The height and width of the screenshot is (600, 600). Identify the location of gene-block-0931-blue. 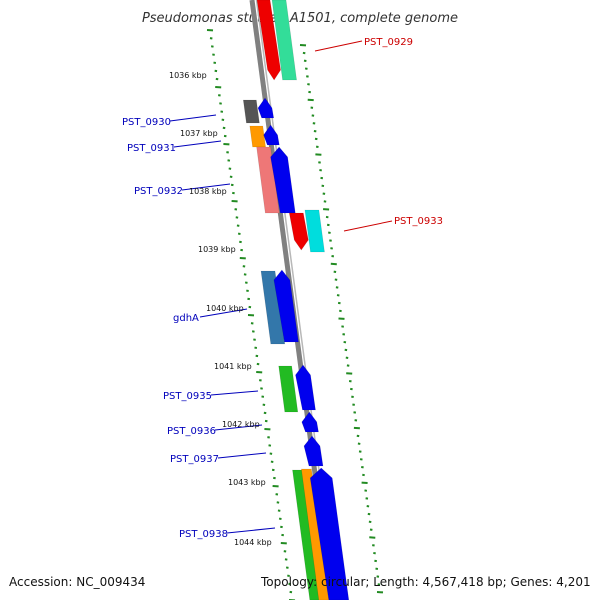
(271, 135).